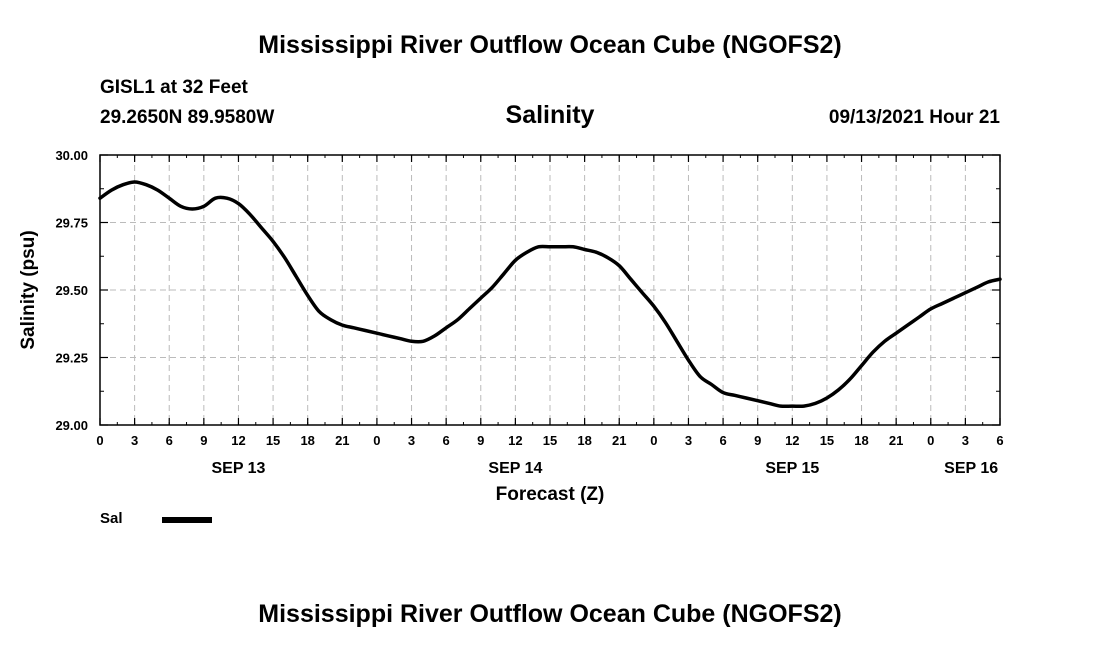  I want to click on date-label: SEP 13, so click(238, 468).